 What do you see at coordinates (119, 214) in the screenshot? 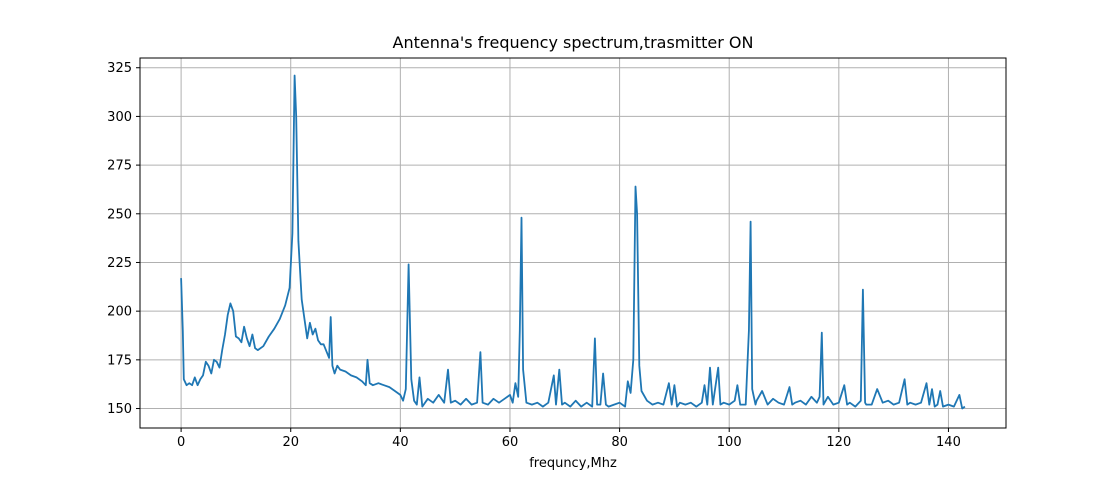
I see `y-tick-label: 250` at bounding box center [119, 214].